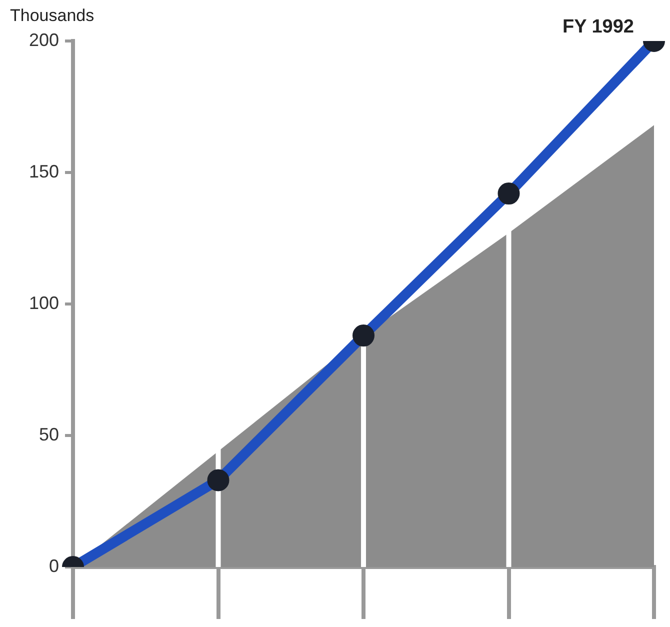  Describe the element at coordinates (43, 40) in the screenshot. I see `y-tick-label: 200` at that location.